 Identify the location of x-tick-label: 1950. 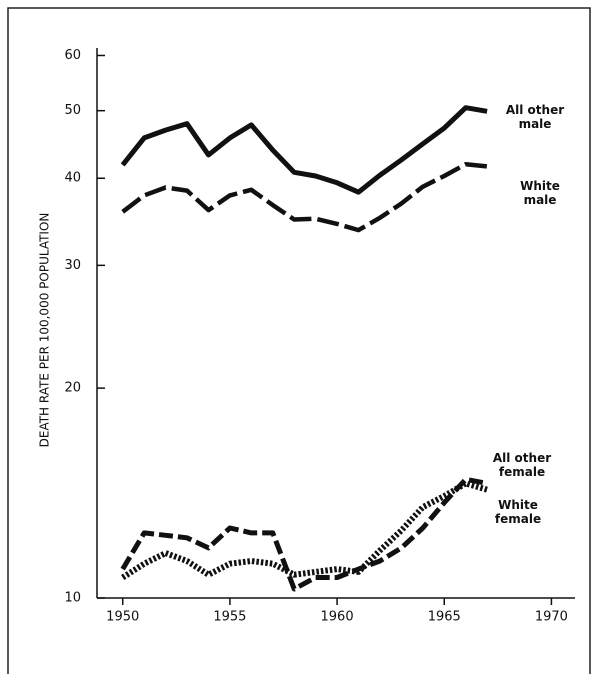
(122, 617).